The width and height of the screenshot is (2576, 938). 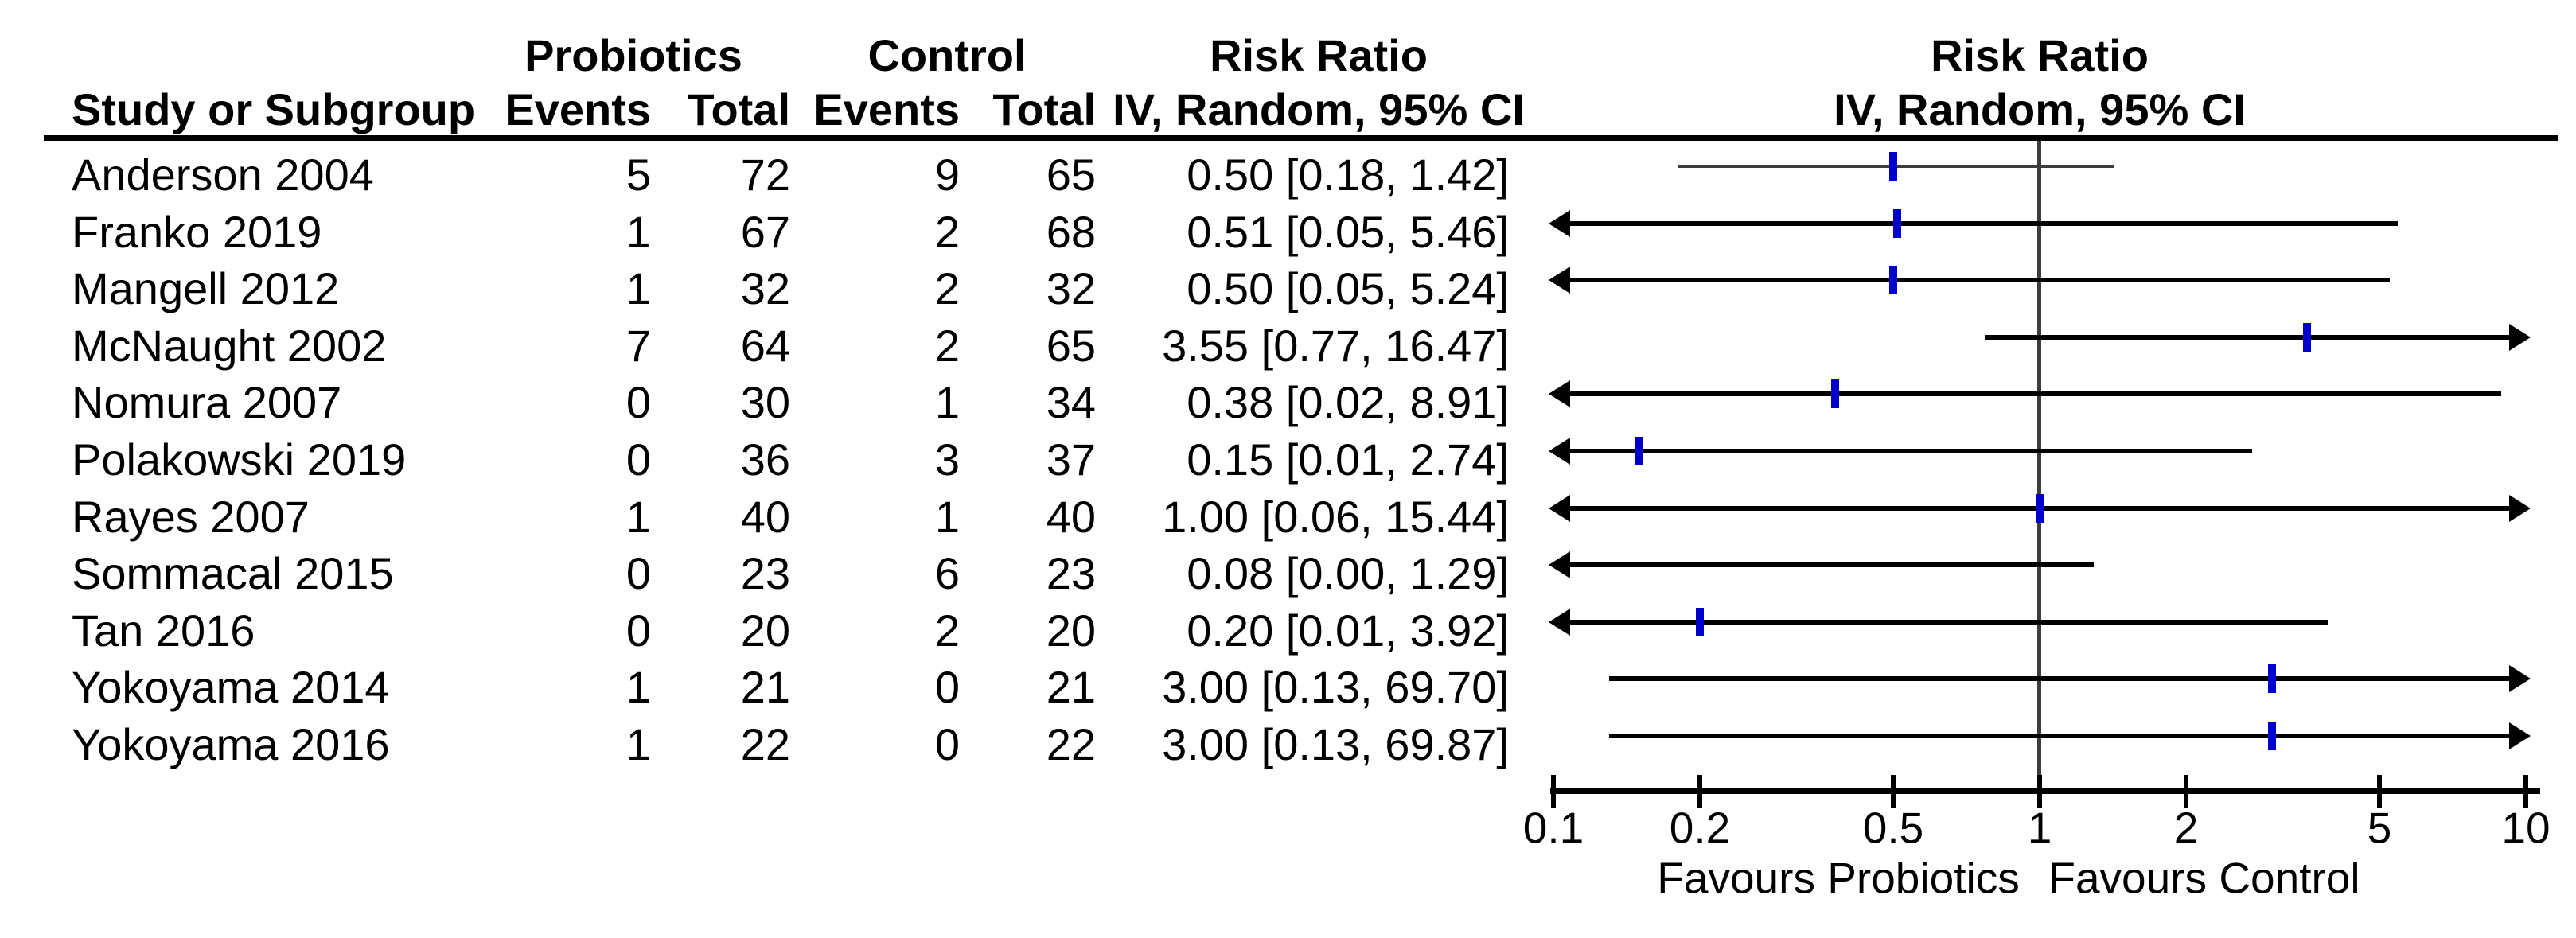 What do you see at coordinates (1071, 744) in the screenshot?
I see `control-total-value: 22` at bounding box center [1071, 744].